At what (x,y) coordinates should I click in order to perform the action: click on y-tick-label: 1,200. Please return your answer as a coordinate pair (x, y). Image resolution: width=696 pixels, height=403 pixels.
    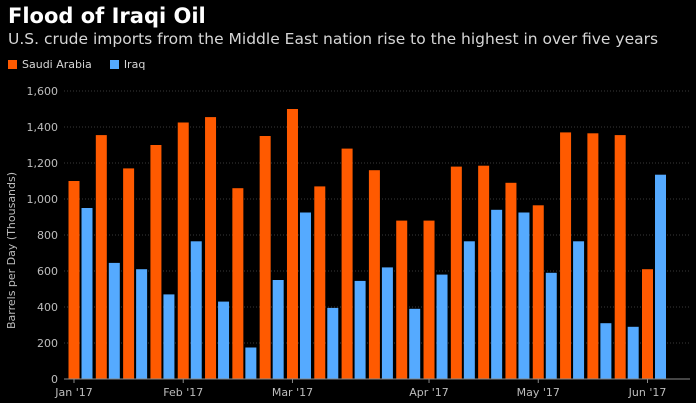
    Looking at the image, I should click on (43, 163).